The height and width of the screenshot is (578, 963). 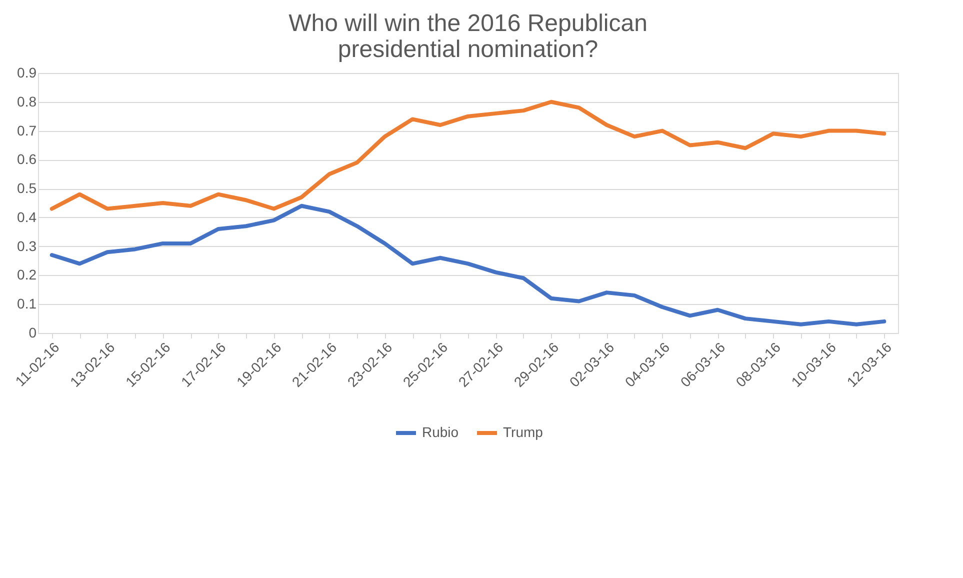 I want to click on y-tick-label: 0.4, so click(x=27, y=216).